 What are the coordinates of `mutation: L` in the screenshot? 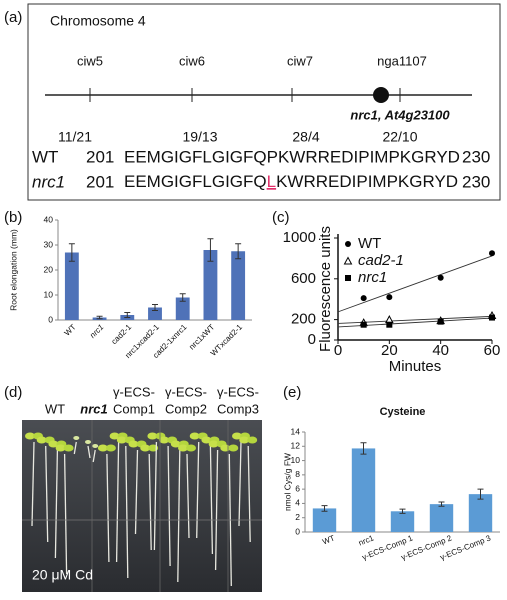 It's located at (271, 181).